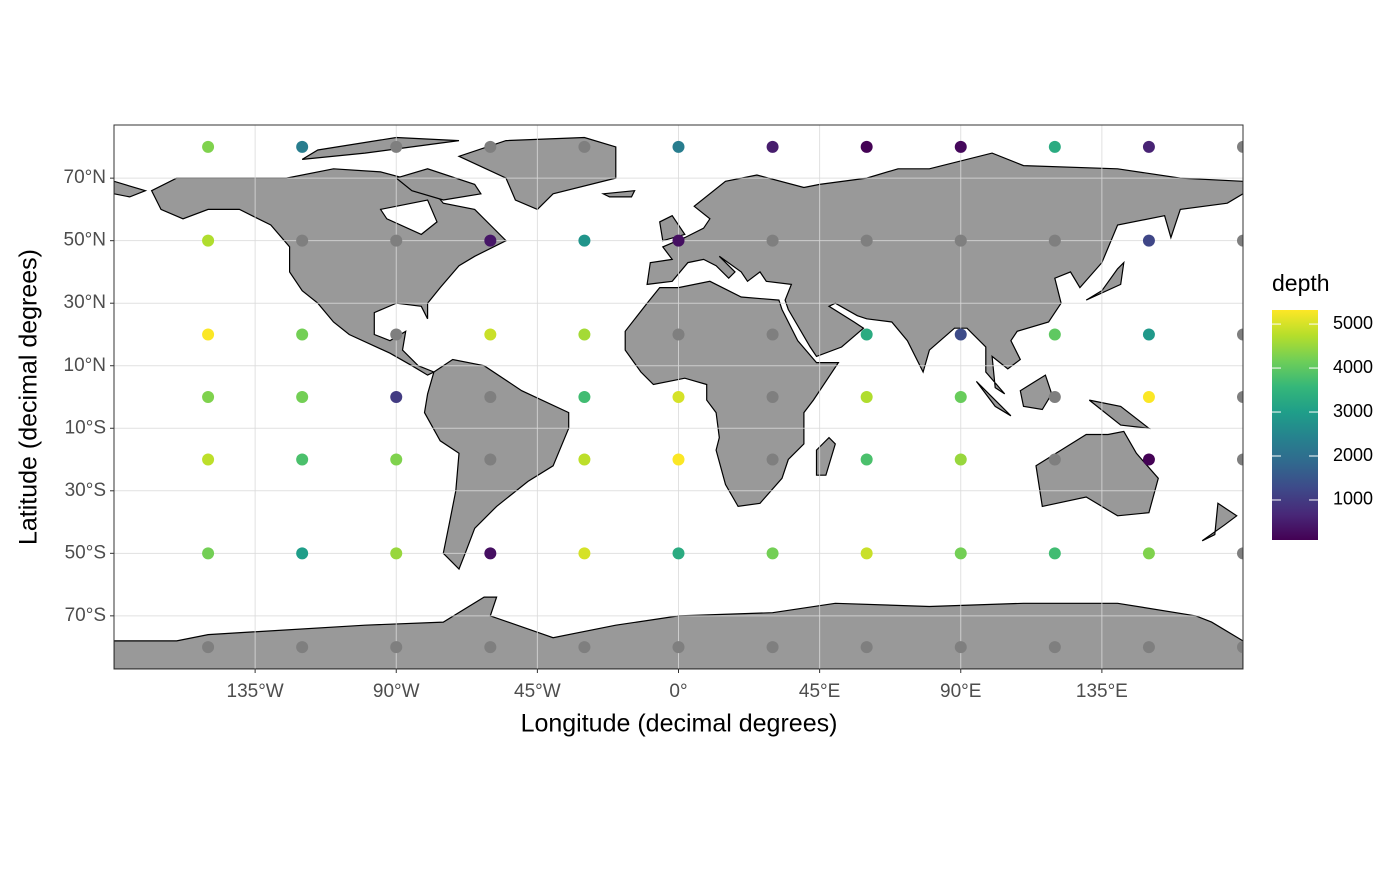 The width and height of the screenshot is (1400, 870). Describe the element at coordinates (960, 691) in the screenshot. I see `x-tick-label: 90°E` at that location.